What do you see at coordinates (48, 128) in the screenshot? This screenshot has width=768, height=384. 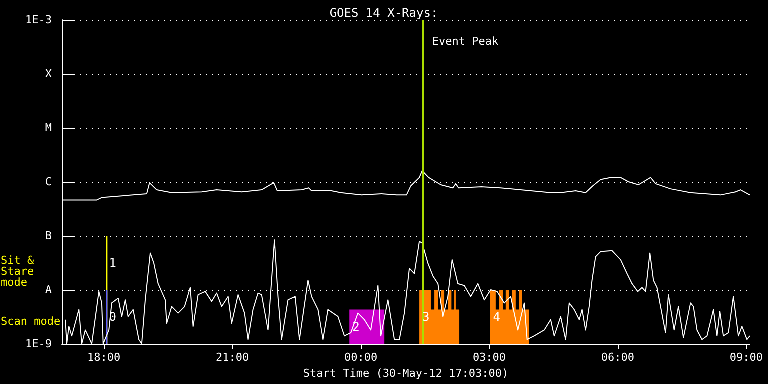 I see `y-tick-label: M` at bounding box center [48, 128].